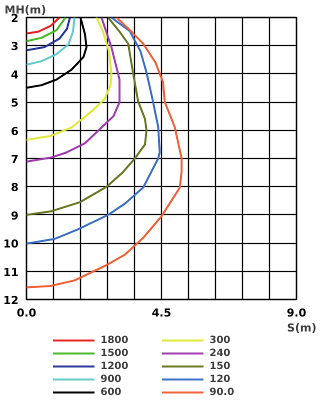 The image size is (320, 420). I want to click on y-tick-label: 6, so click(14, 131).